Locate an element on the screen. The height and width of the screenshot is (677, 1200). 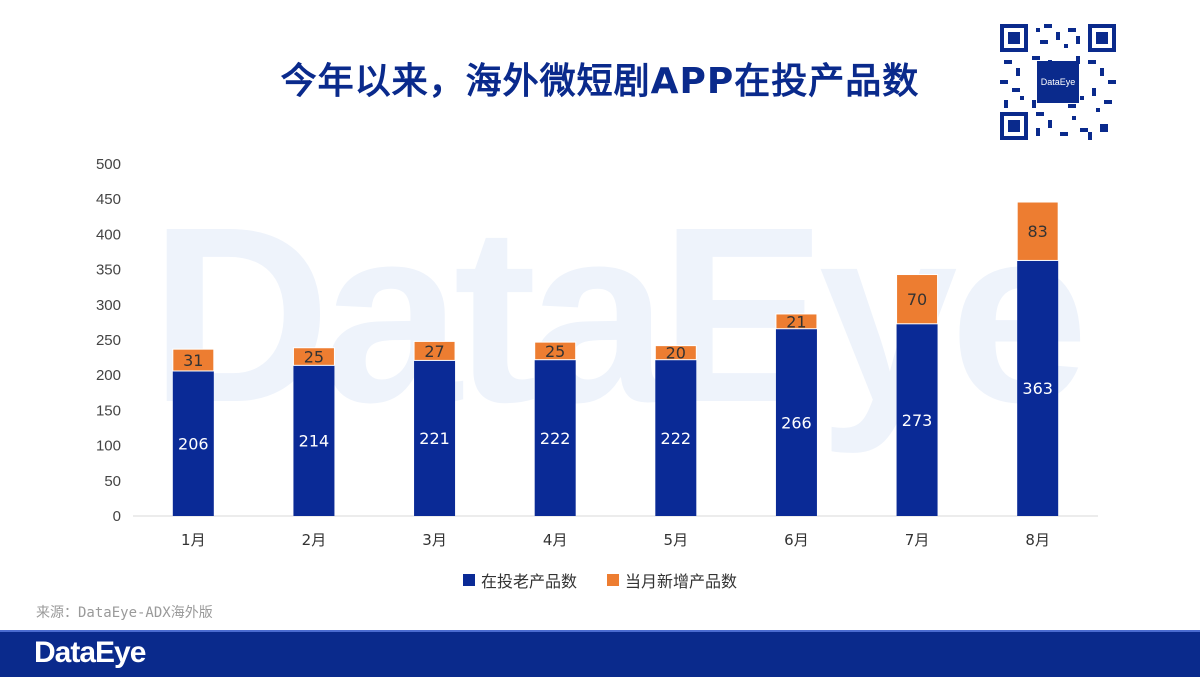
data-label-old-5: 222 is located at coordinates (676, 438).